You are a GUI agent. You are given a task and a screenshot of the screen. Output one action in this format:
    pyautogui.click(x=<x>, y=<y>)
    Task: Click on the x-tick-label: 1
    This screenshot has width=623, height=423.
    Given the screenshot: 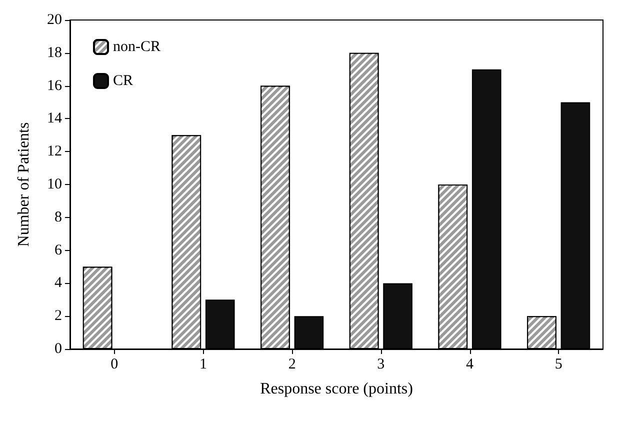 What is the action you would take?
    pyautogui.click(x=203, y=364)
    